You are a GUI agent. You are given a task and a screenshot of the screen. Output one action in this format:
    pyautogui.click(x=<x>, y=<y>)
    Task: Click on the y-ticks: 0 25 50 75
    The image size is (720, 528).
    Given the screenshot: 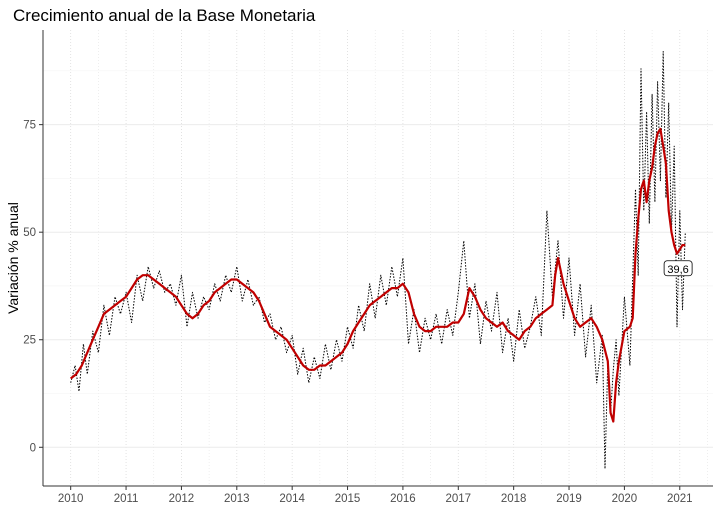 What is the action you would take?
    pyautogui.click(x=33, y=287)
    